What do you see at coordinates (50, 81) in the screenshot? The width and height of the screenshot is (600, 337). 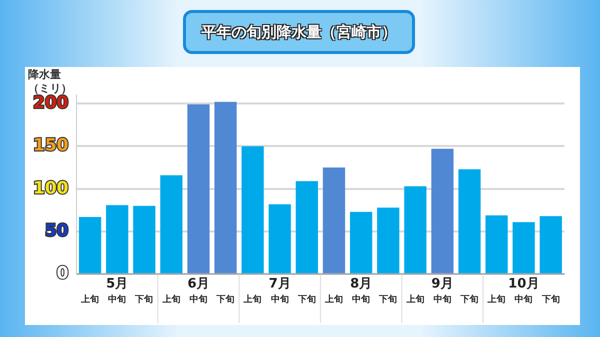 I see `y-axis-title: 降水量（ミリ）` at bounding box center [50, 81].